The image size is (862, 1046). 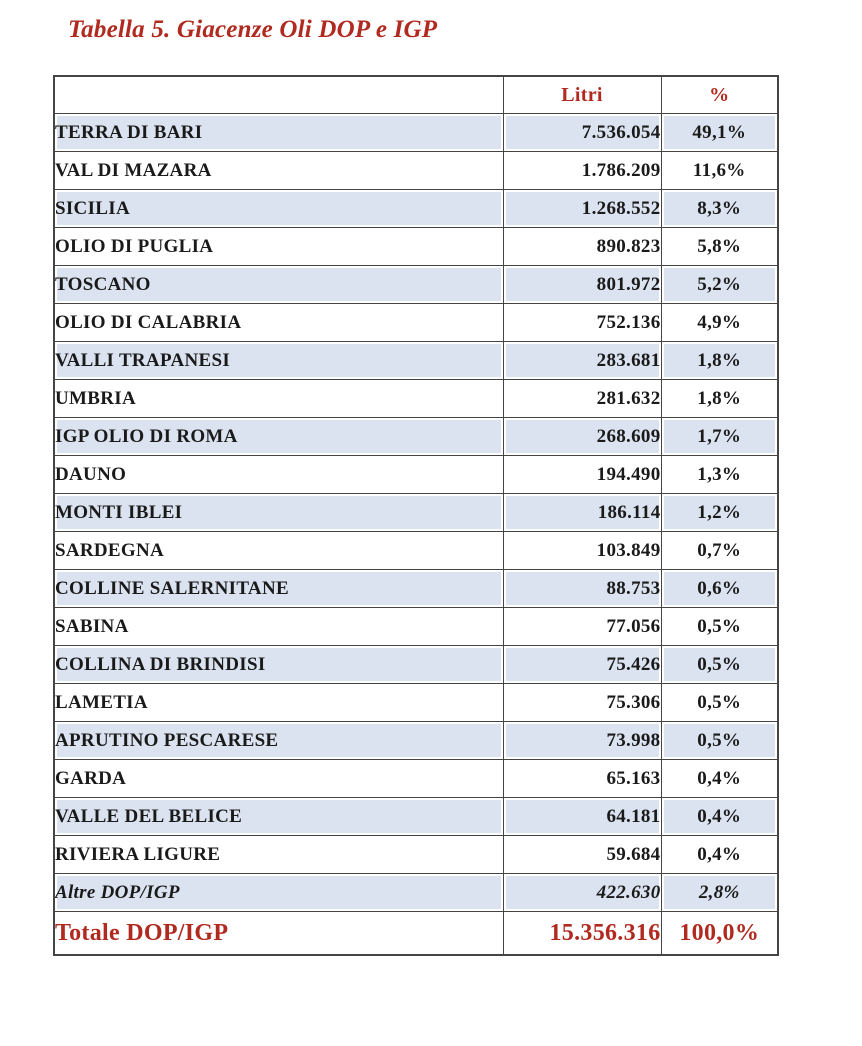 I want to click on litri-value-cell: 268.609, so click(x=582, y=436).